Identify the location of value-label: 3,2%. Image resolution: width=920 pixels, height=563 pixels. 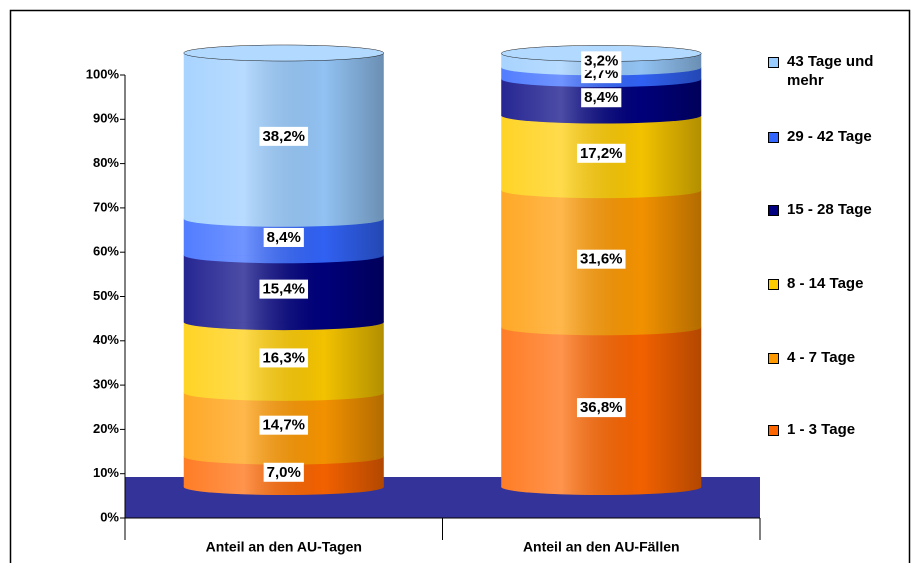
(601, 60).